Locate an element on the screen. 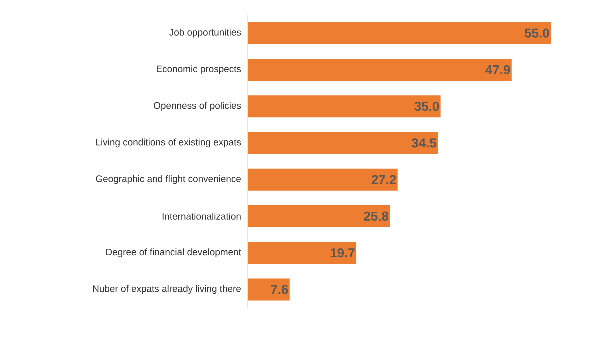  y-tick-label: Internationalization is located at coordinates (201, 216).